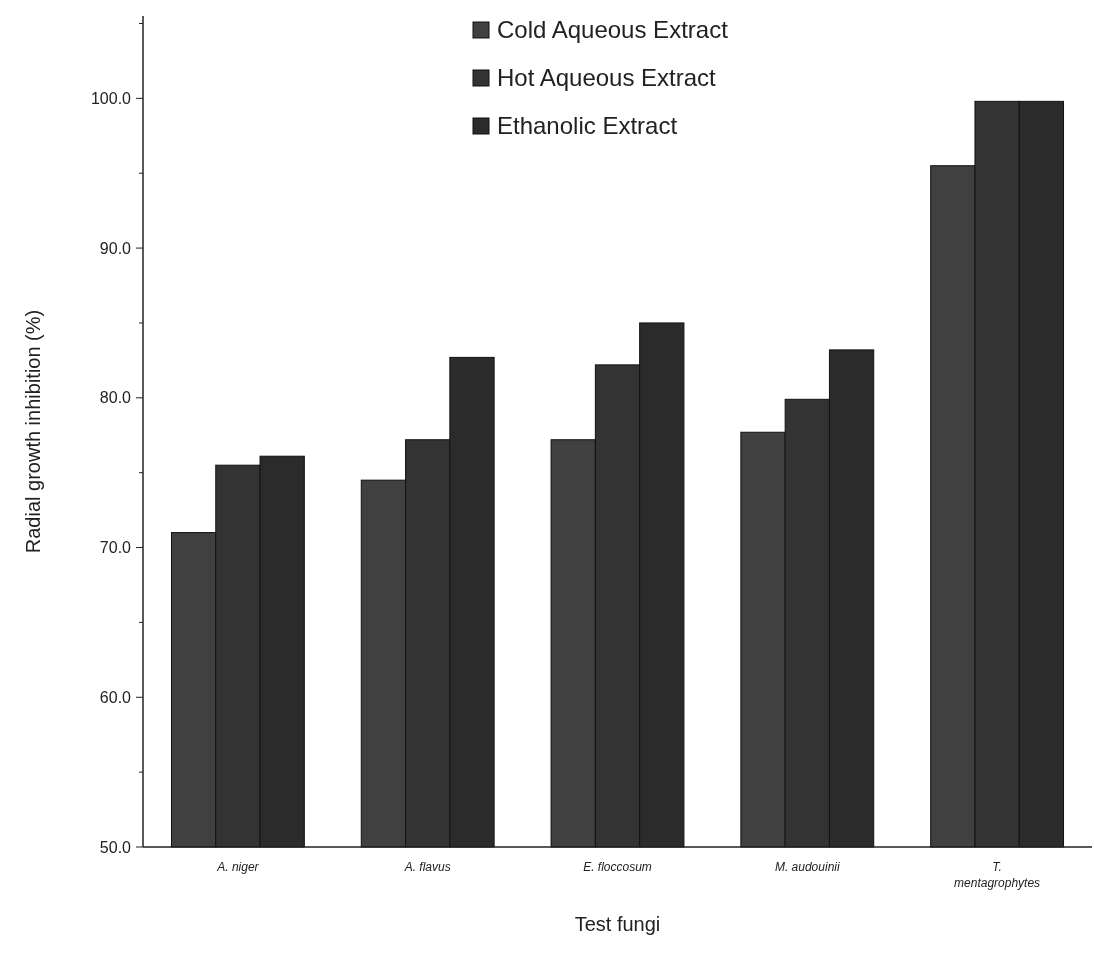  I want to click on x-tick-label: T. mentagrophytes, so click(997, 875).